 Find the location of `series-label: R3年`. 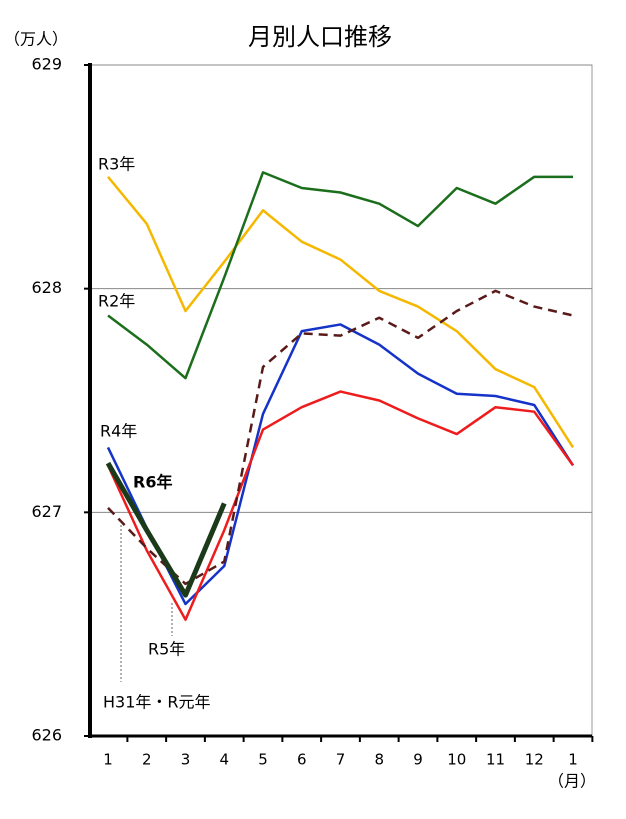

series-label: R3年 is located at coordinates (116, 164).